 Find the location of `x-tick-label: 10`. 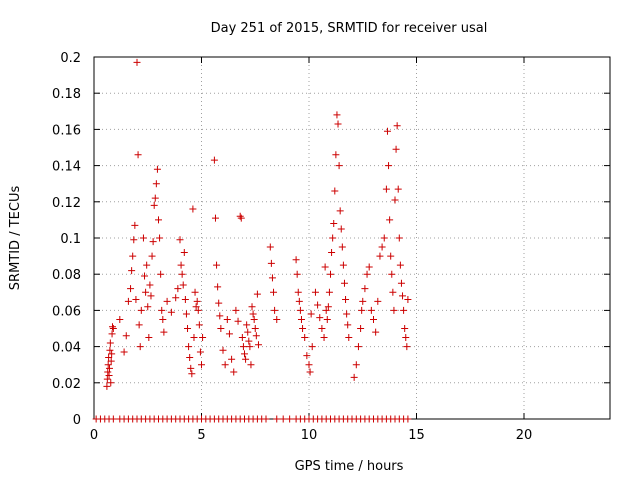

x-tick-label: 10 is located at coordinates (309, 435).